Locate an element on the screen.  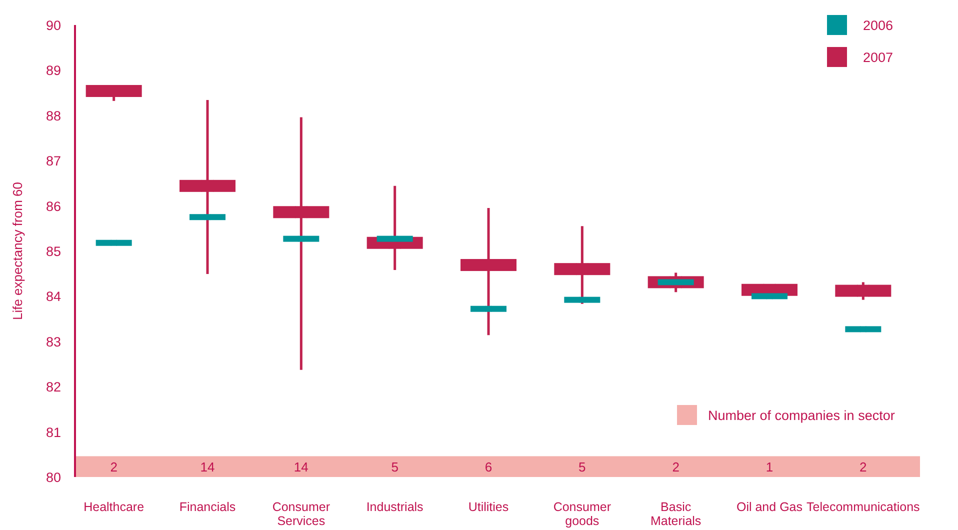
legend-label: Number of companies in sector is located at coordinates (802, 415).